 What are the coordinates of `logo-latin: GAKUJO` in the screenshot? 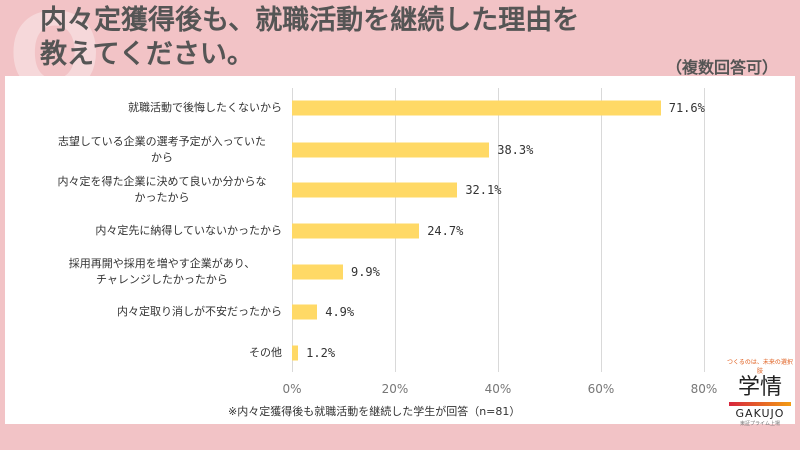 It's located at (760, 413).